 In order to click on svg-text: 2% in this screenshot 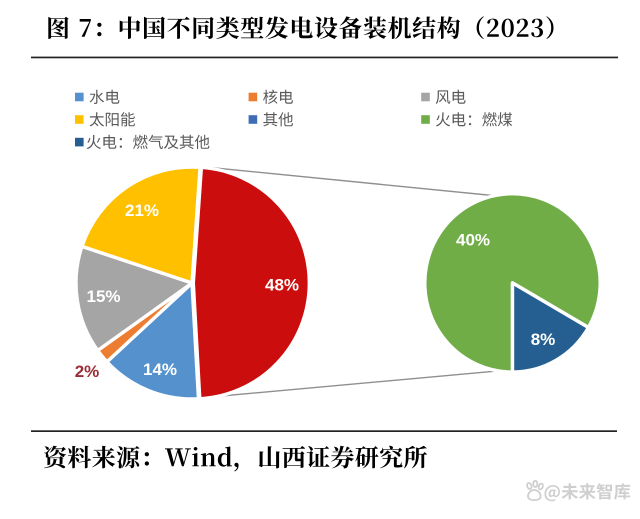, I will do `click(87, 371)`.